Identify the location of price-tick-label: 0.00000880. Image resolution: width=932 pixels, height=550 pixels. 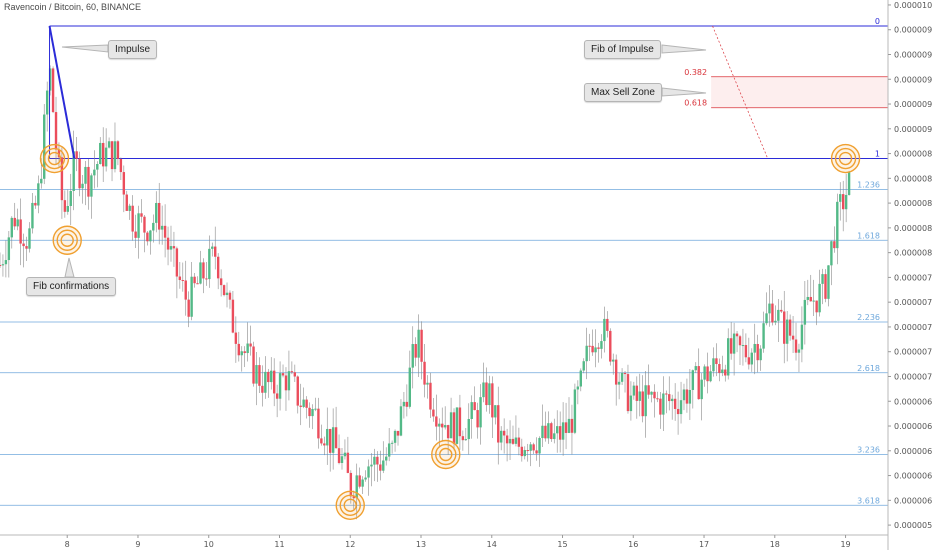
(913, 154).